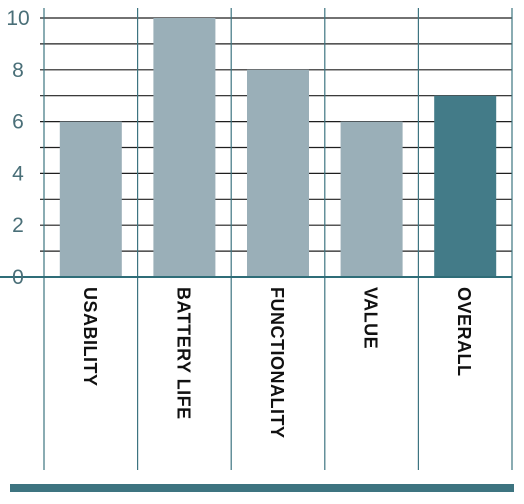 This screenshot has width=524, height=504. I want to click on y-axis-ticks: 0 2 4 6 8 10, so click(17, 148).